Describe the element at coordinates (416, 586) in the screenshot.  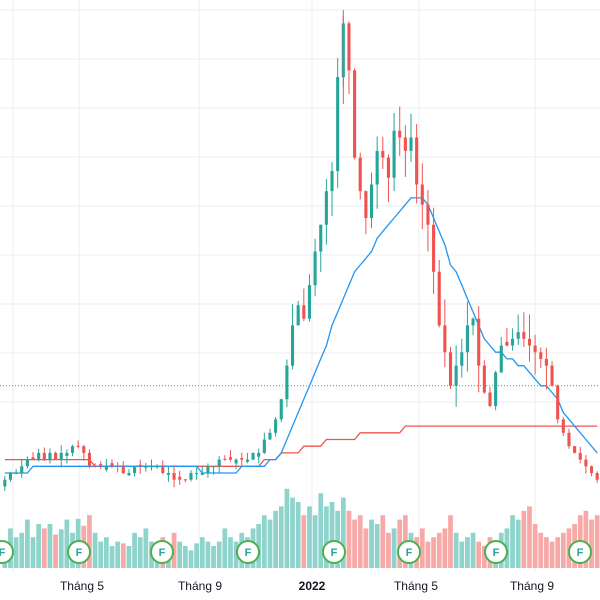
I see `x-tick-label: Tháng 5` at that location.